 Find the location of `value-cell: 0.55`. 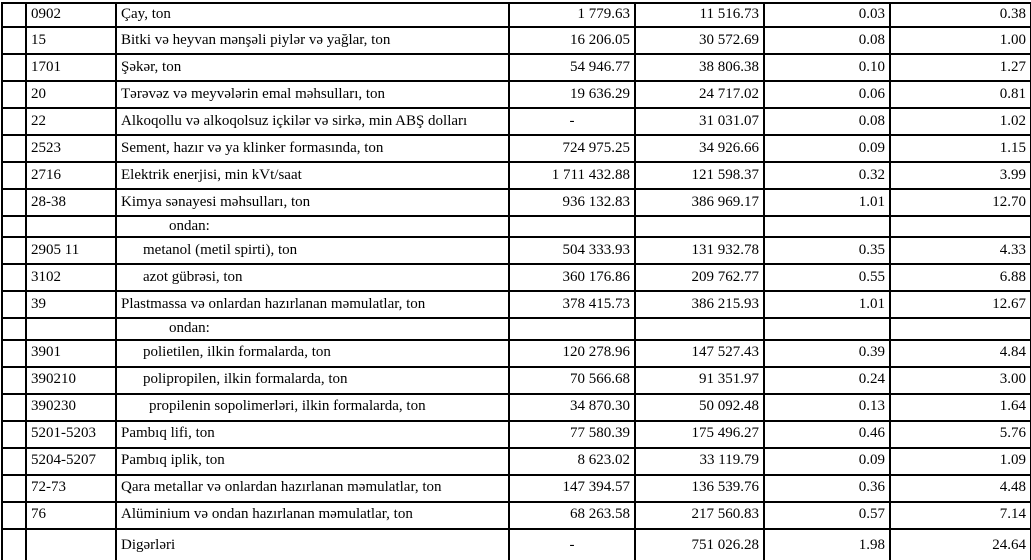

value-cell: 0.55 is located at coordinates (827, 278).